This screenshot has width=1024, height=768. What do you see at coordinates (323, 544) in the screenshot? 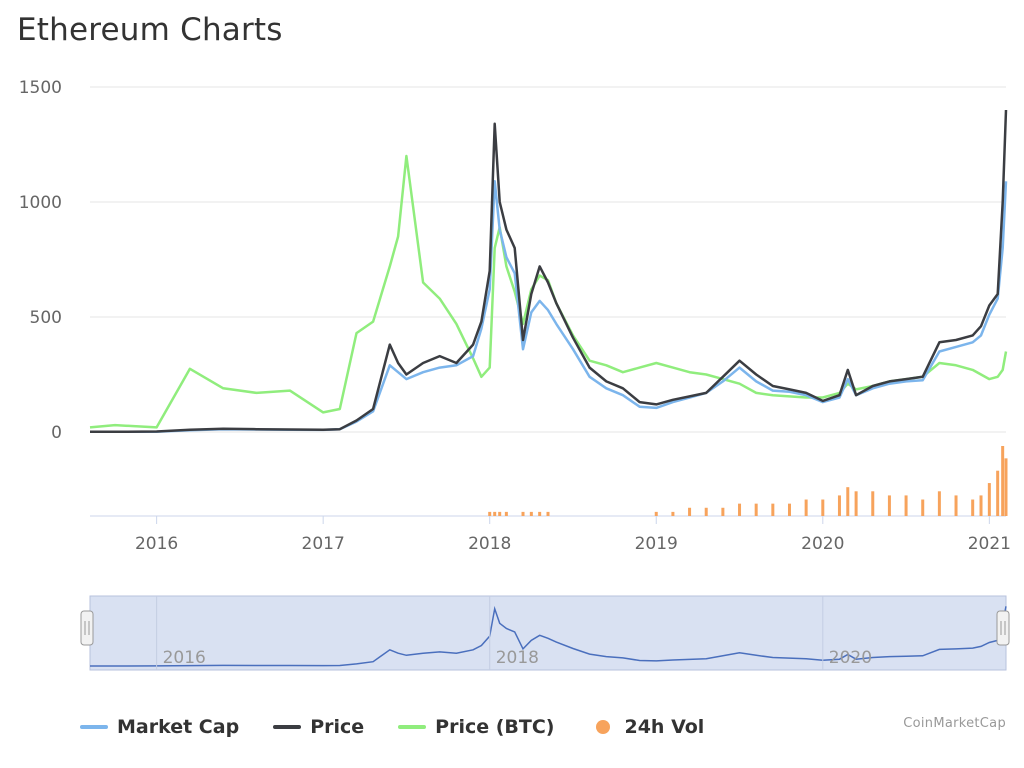
I see `x-tick-label: 2017` at bounding box center [323, 544].